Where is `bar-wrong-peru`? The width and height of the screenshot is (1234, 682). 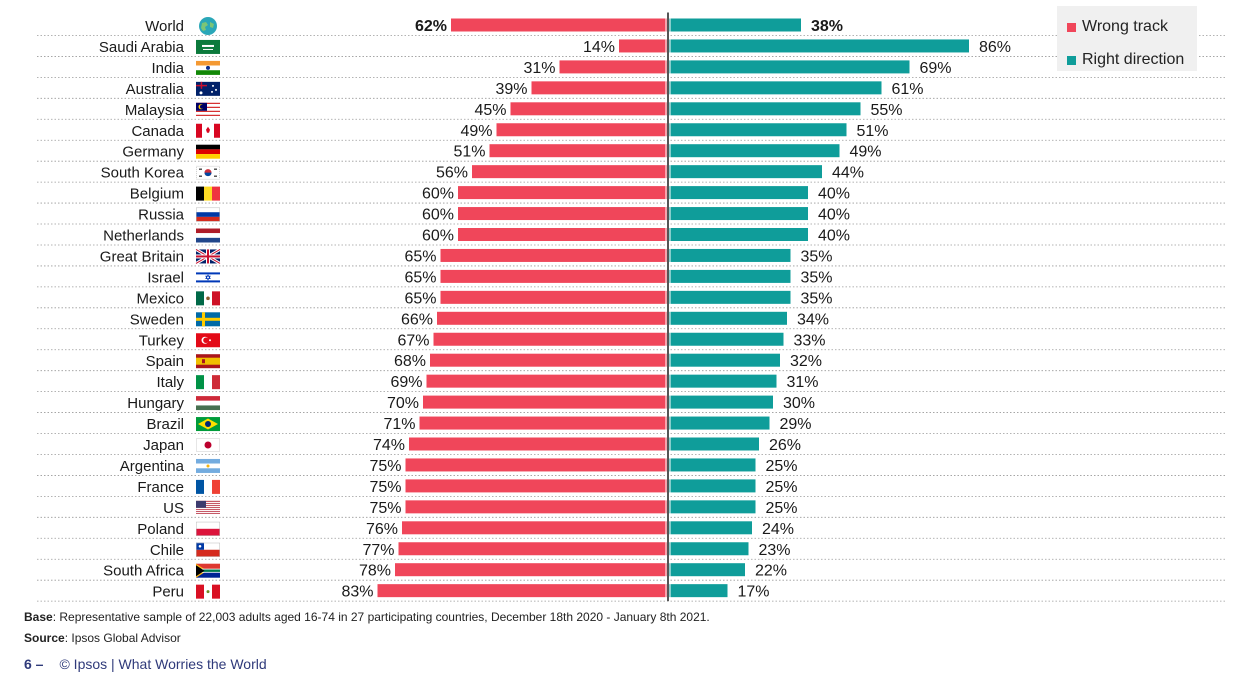 bar-wrong-peru is located at coordinates (522, 591).